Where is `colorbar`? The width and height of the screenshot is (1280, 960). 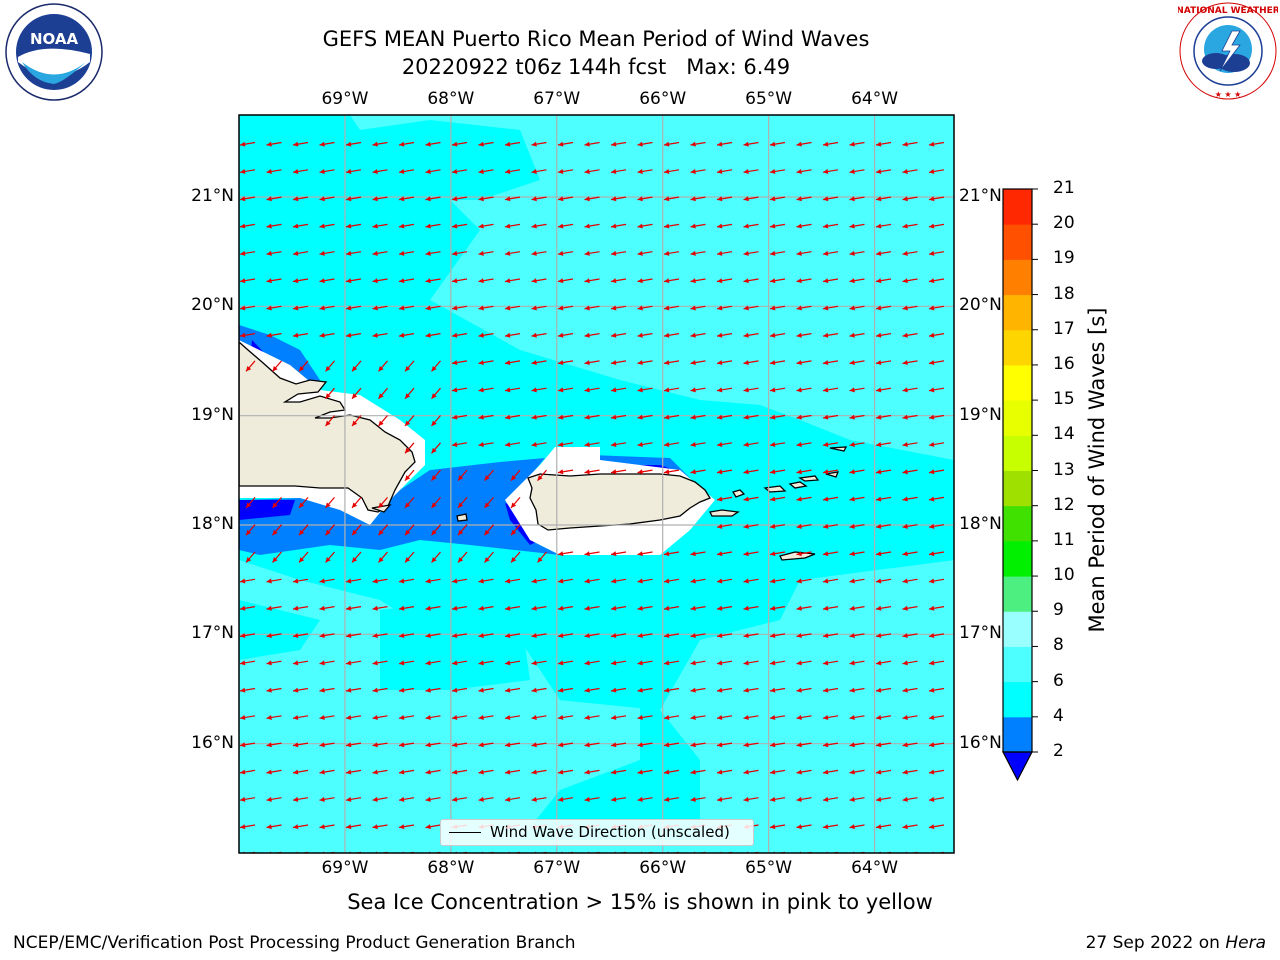
colorbar is located at coordinates (1020, 485).